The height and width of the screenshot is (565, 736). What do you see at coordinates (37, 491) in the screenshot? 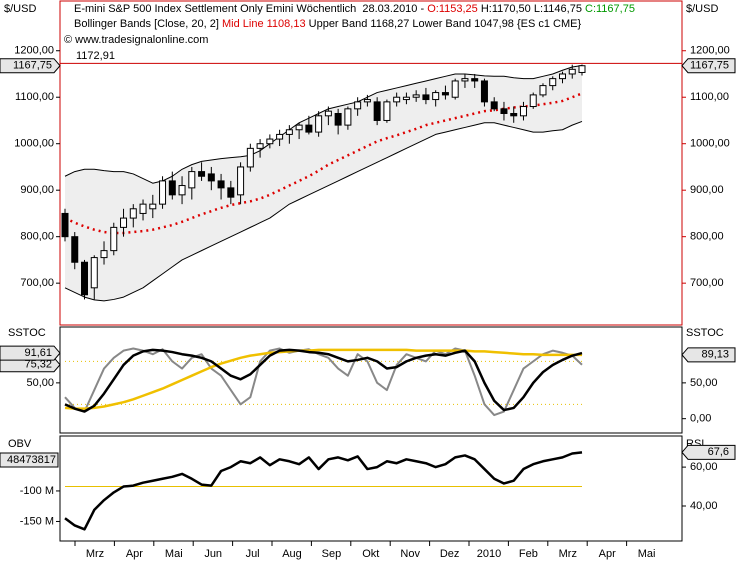
I see `y-tick-label: -100 M` at bounding box center [37, 491].